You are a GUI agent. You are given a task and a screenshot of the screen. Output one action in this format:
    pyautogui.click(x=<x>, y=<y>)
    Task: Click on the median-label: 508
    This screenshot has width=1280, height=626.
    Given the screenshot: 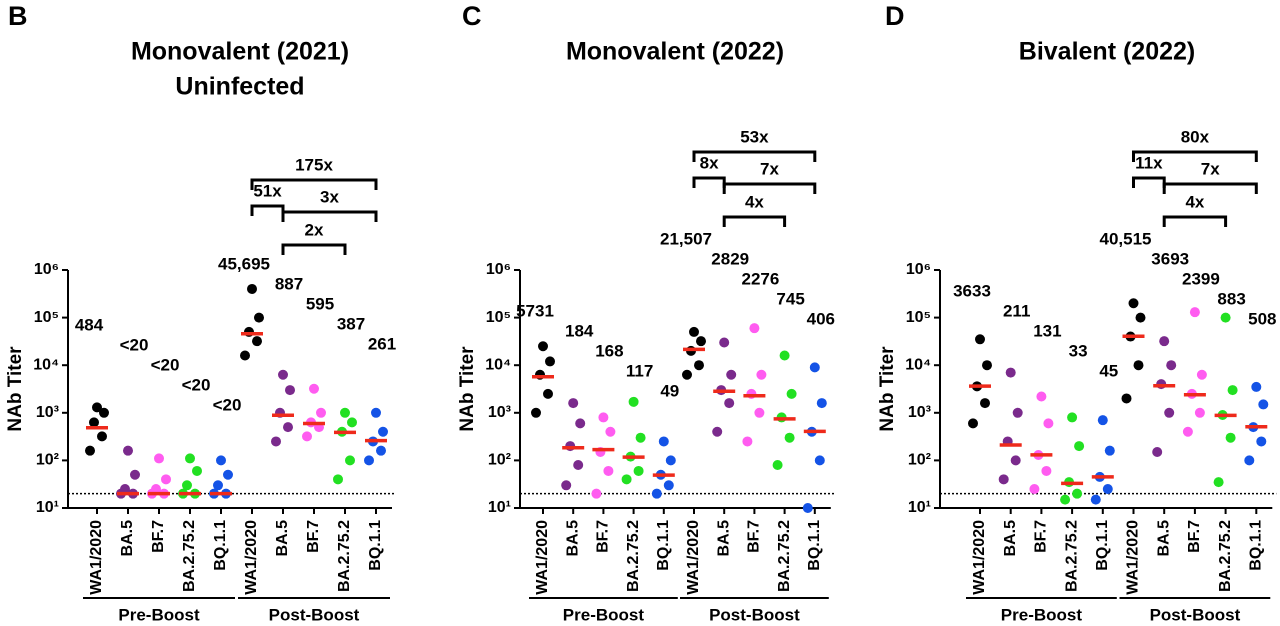 What is the action you would take?
    pyautogui.click(x=1262, y=318)
    